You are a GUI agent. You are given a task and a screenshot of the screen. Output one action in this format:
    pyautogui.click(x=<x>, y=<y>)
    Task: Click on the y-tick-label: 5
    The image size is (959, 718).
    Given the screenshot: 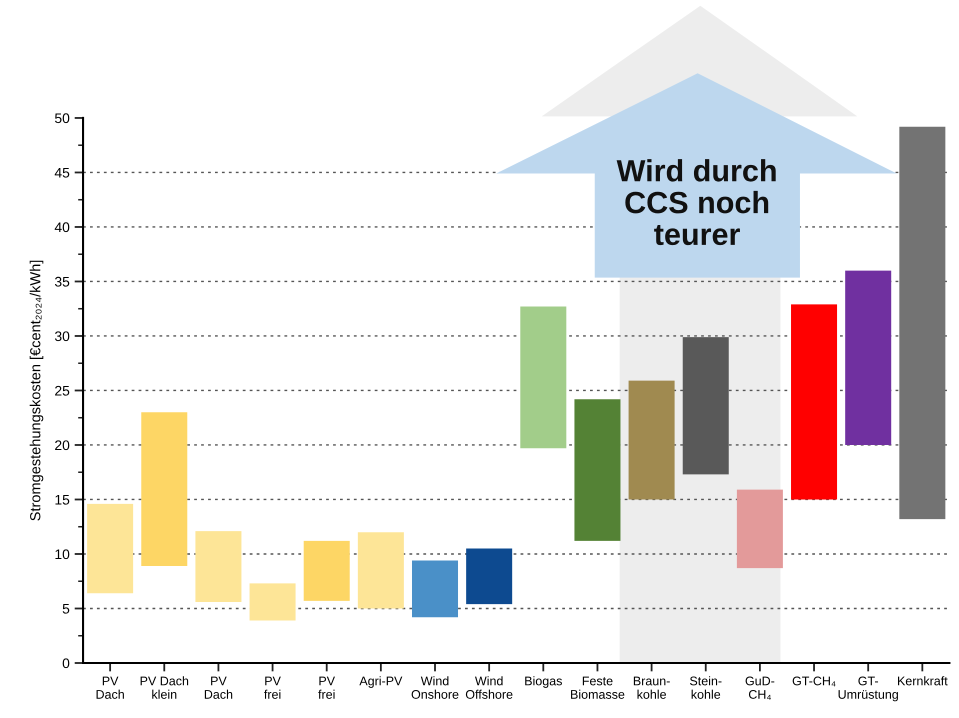 What is the action you would take?
    pyautogui.click(x=66, y=609)
    